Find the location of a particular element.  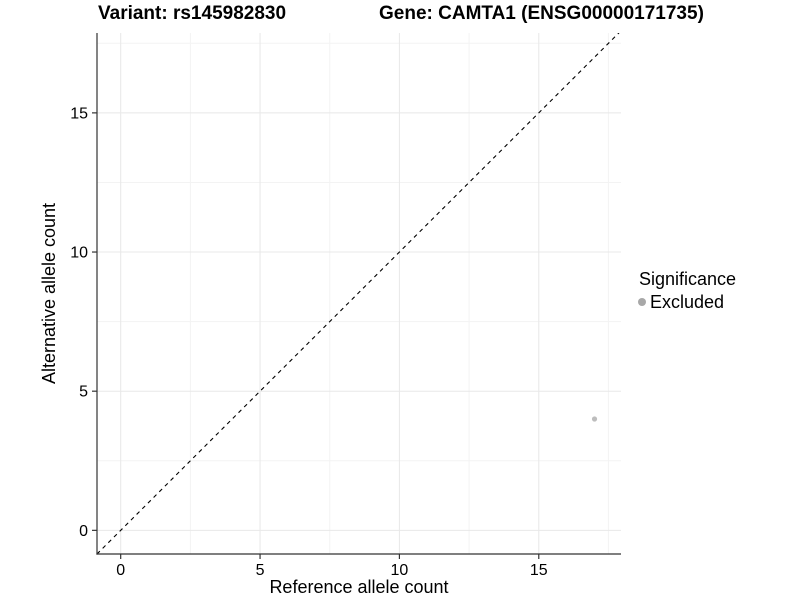

legend-item-label: Excluded is located at coordinates (687, 302).